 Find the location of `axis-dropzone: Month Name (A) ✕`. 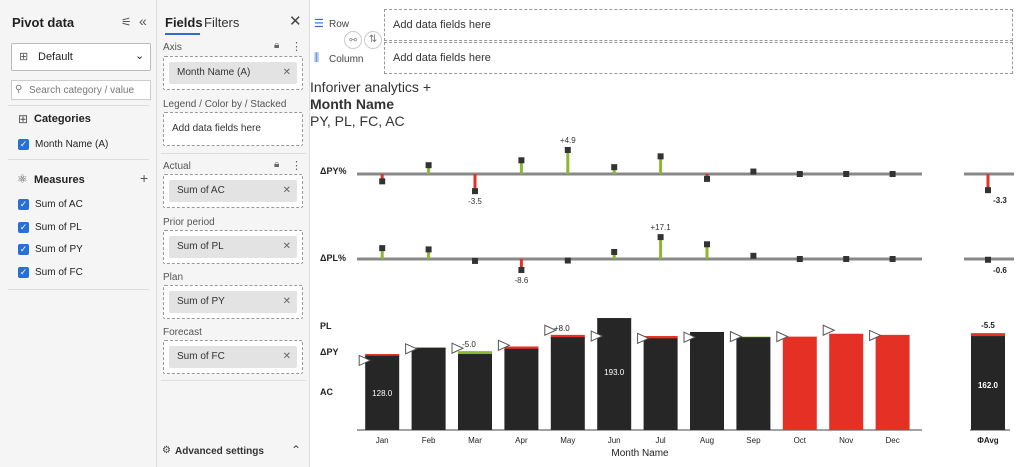

axis-dropzone: Month Name (A) ✕ is located at coordinates (233, 73).